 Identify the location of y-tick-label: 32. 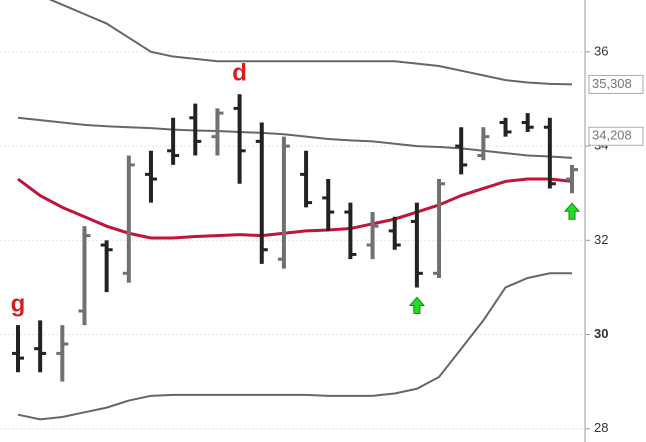
(601, 239).